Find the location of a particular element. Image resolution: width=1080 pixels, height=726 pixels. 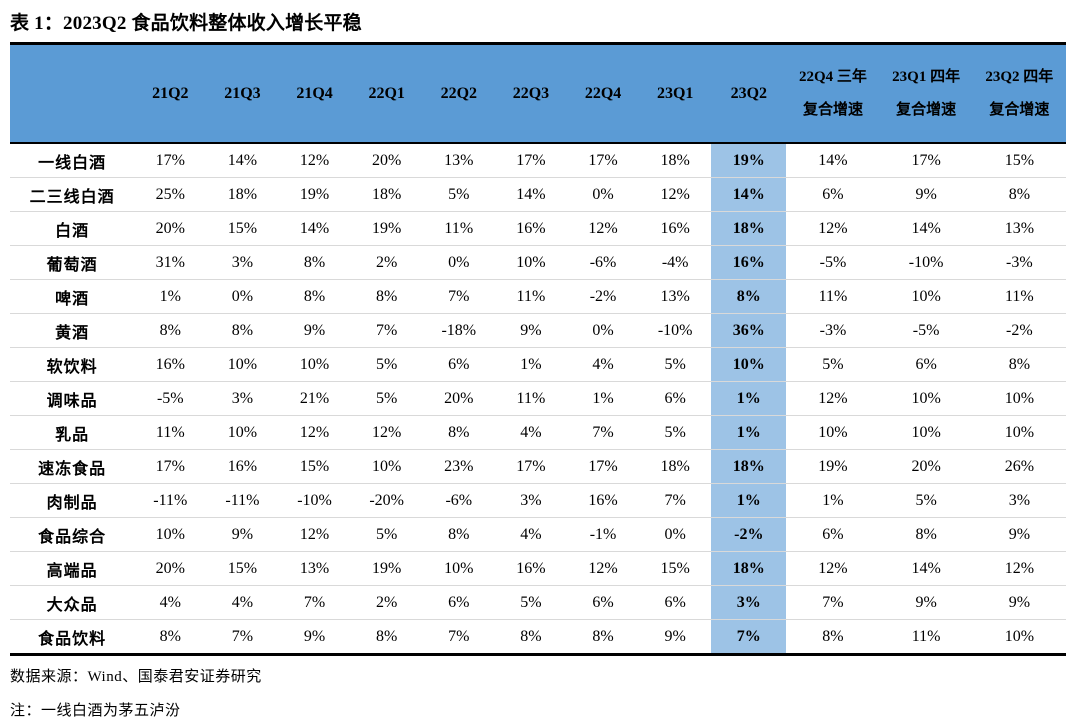

column-header-label: 22Q4 is located at coordinates (603, 93).